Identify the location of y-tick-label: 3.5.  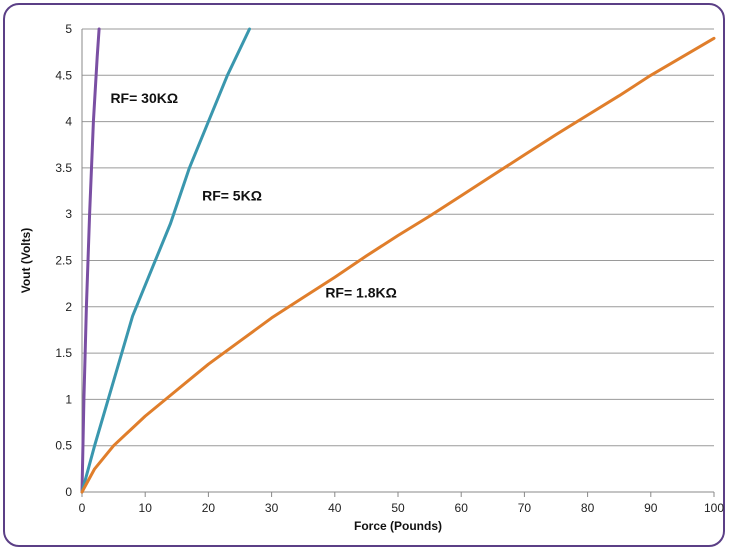
(63, 168).